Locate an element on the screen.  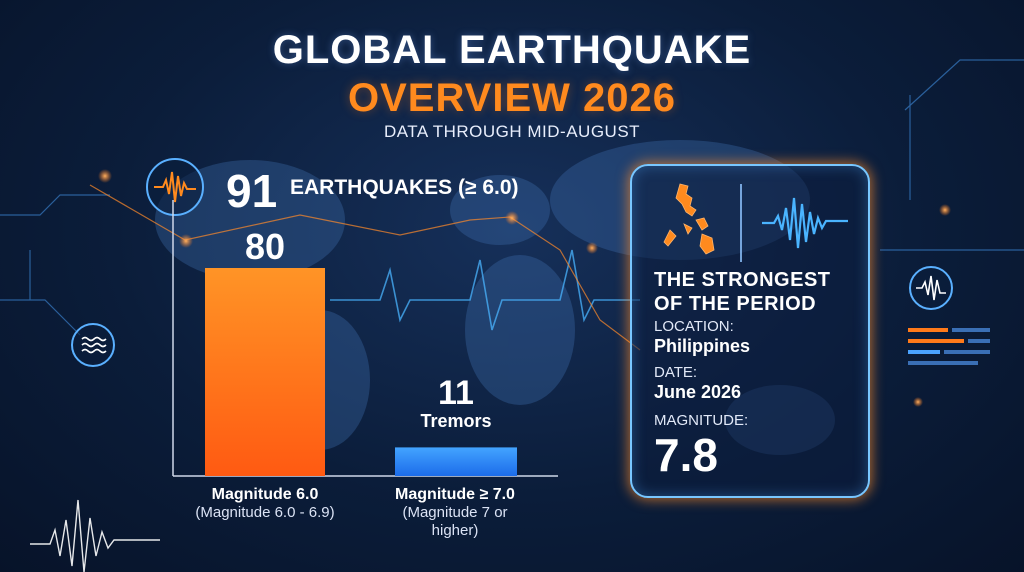
bar-extra-label: Tremors is located at coordinates (456, 421).